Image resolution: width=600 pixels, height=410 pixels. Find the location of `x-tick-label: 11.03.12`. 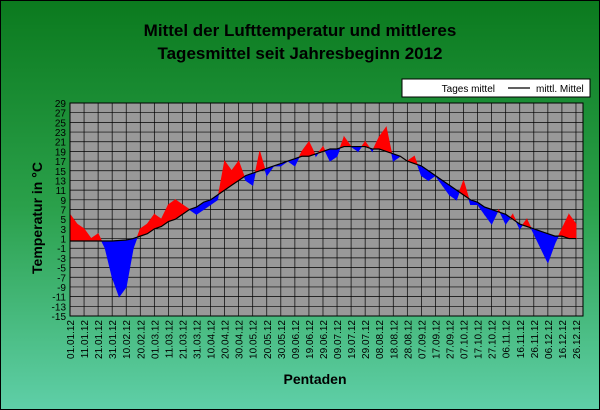

x-tick-label: 11.03.12 is located at coordinates (169, 339).